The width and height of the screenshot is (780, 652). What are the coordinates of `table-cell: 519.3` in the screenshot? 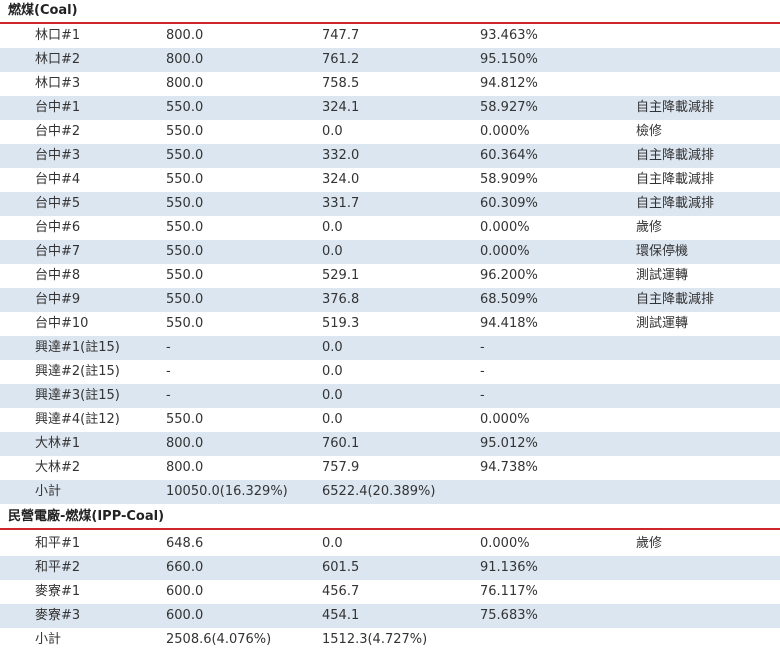 It's located at (341, 323).